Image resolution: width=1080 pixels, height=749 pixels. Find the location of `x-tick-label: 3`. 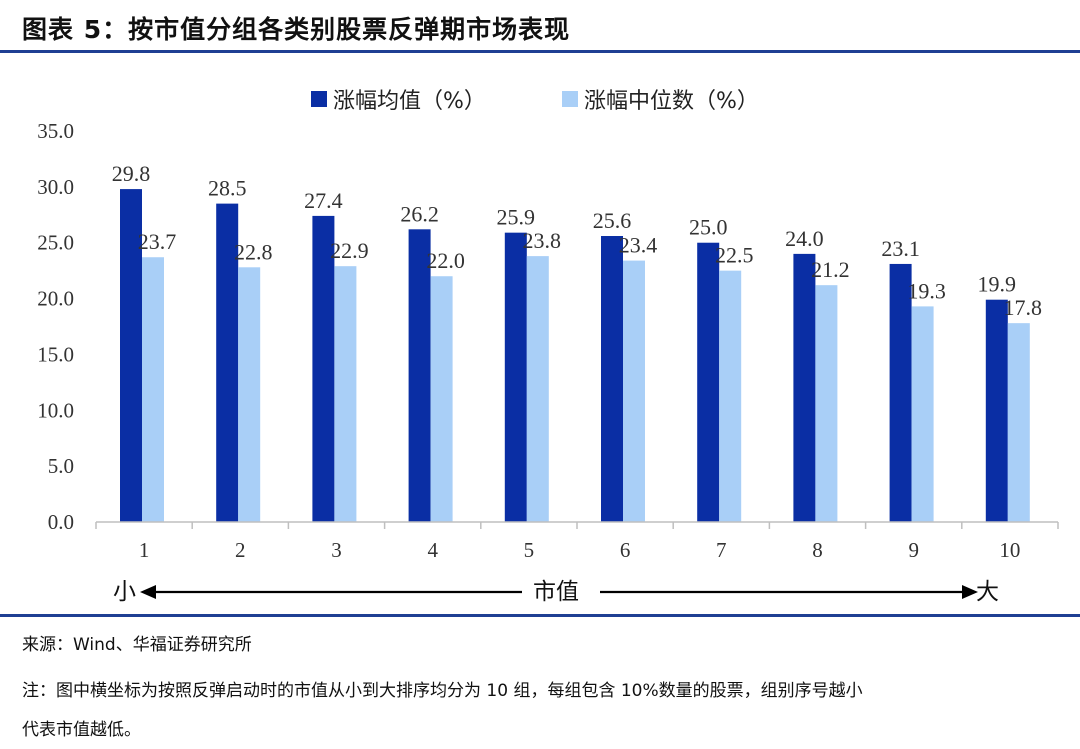

x-tick-label: 3 is located at coordinates (336, 550).